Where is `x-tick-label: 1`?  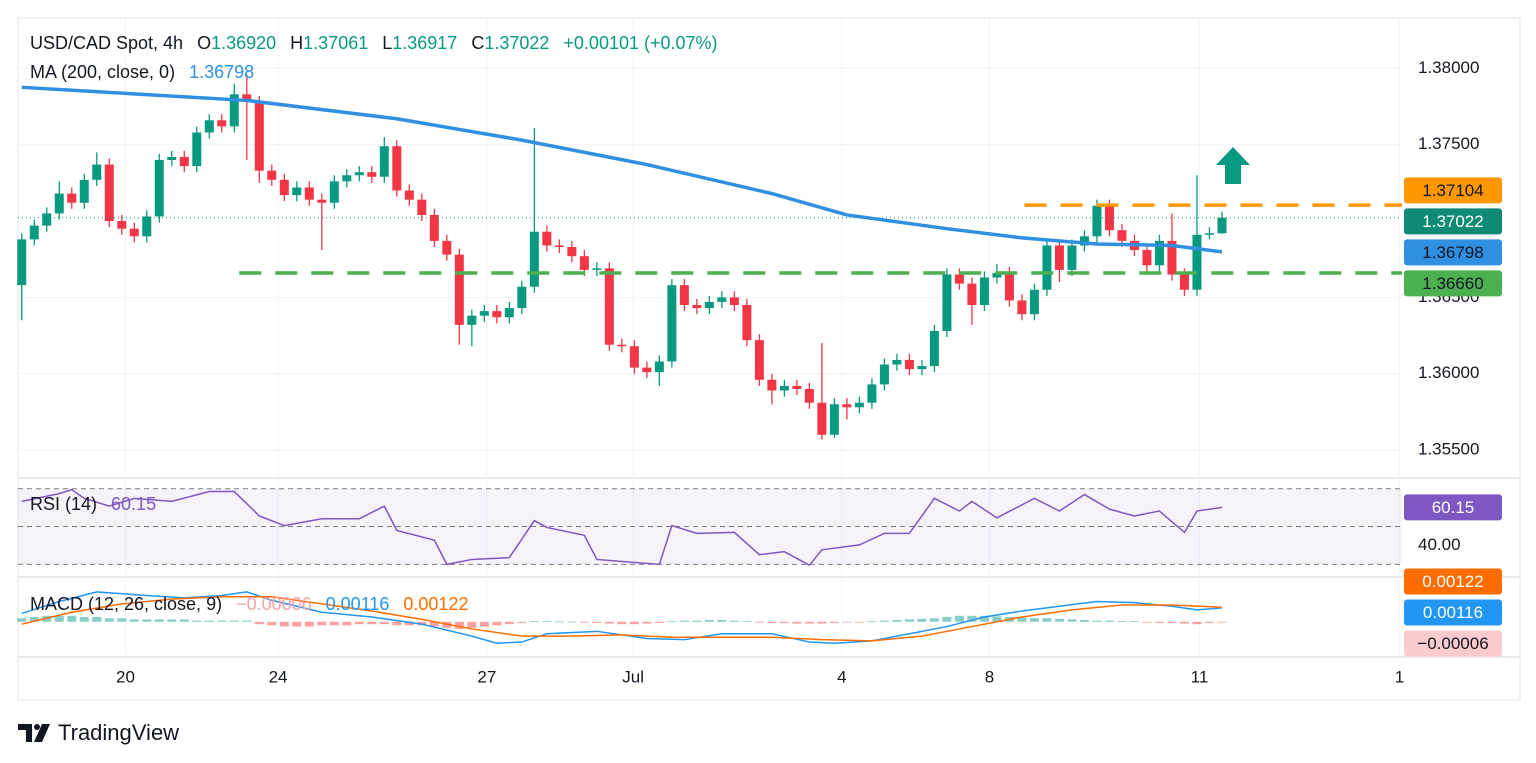 x-tick-label: 1 is located at coordinates (1399, 676).